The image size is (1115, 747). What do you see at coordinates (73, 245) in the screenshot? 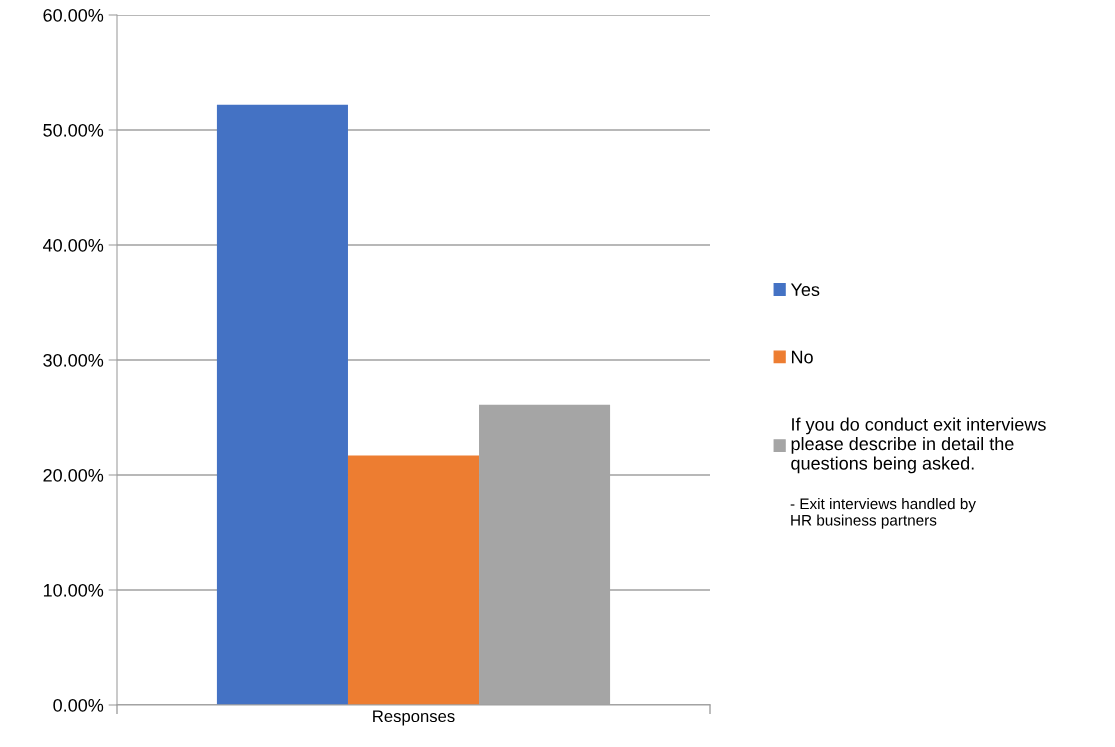
I see `y-tick-label: 40.00%` at bounding box center [73, 245].